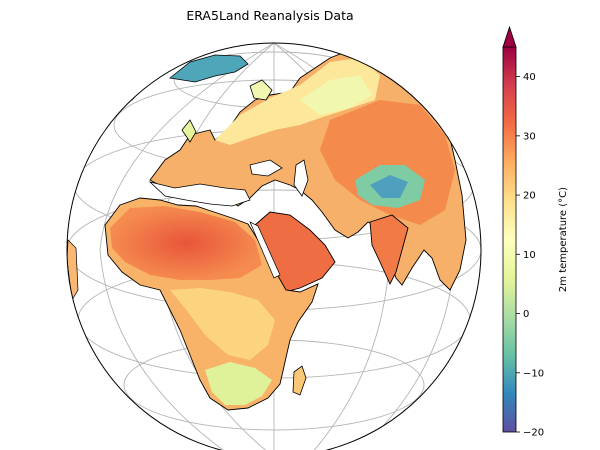 Image resolution: width=600 pixels, height=450 pixels. Describe the element at coordinates (186, 243) in the screenshot. I see `land-sahara` at that location.